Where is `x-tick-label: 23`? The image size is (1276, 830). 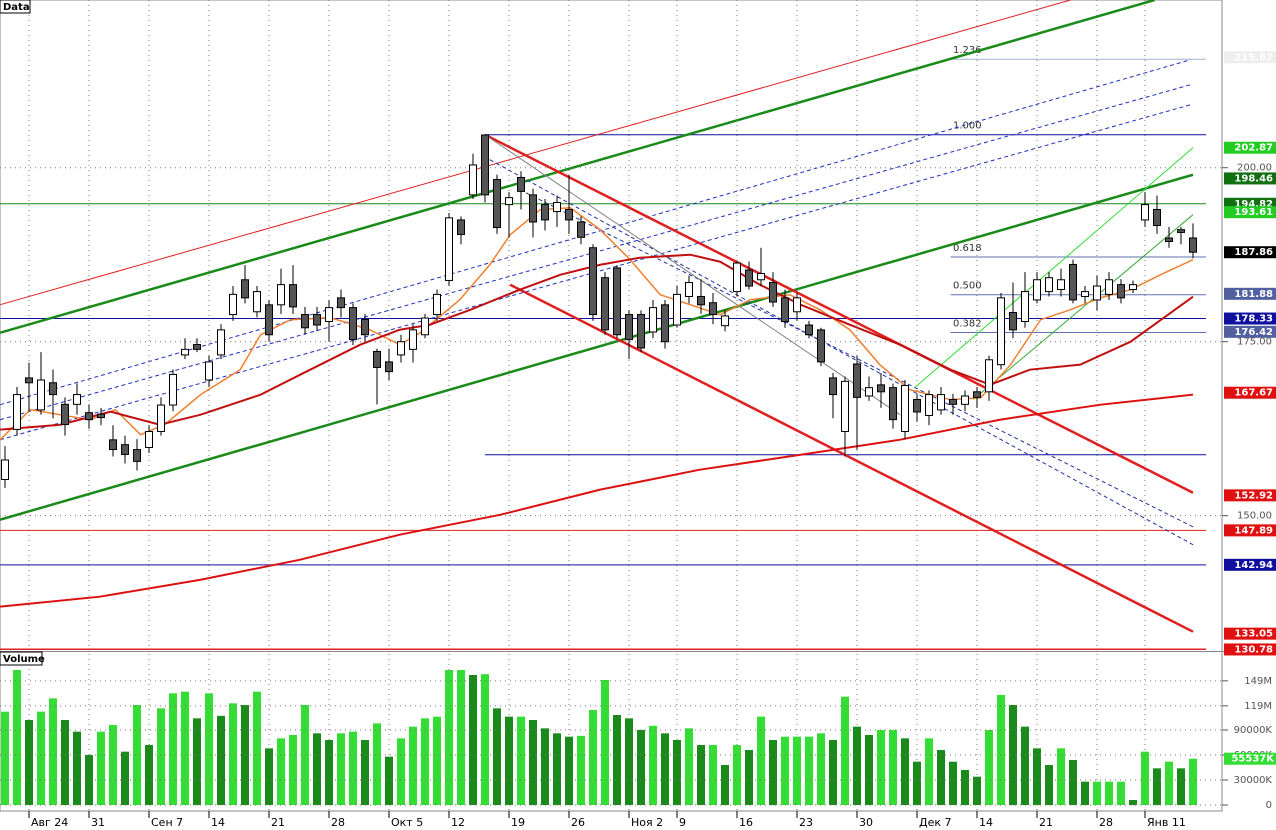
x-tick-label: 23 is located at coordinates (806, 822).